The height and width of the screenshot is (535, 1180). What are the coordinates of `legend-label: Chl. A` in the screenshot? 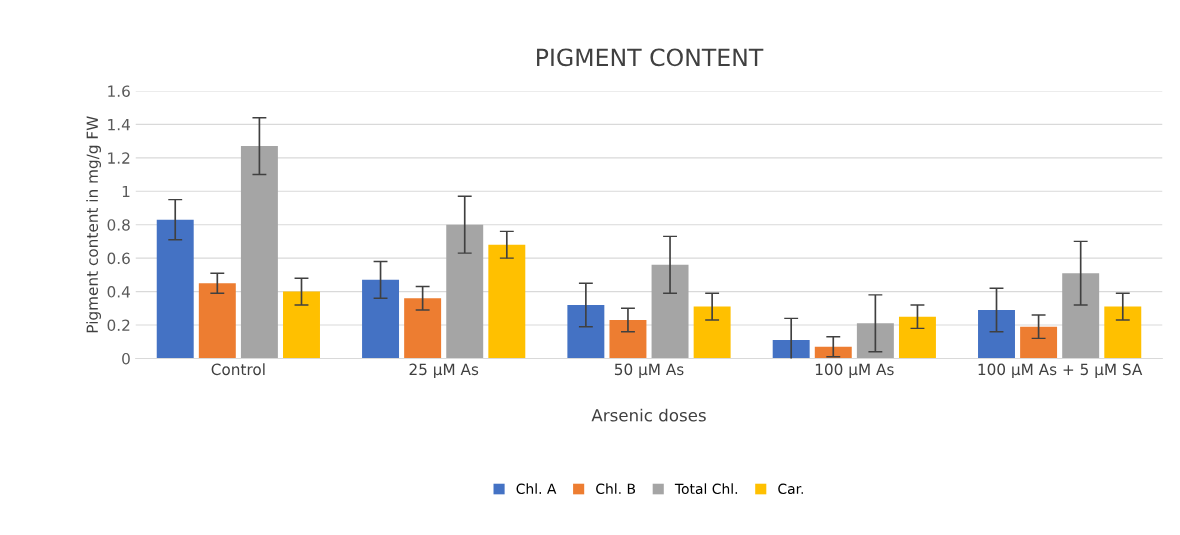 It's located at (536, 489).